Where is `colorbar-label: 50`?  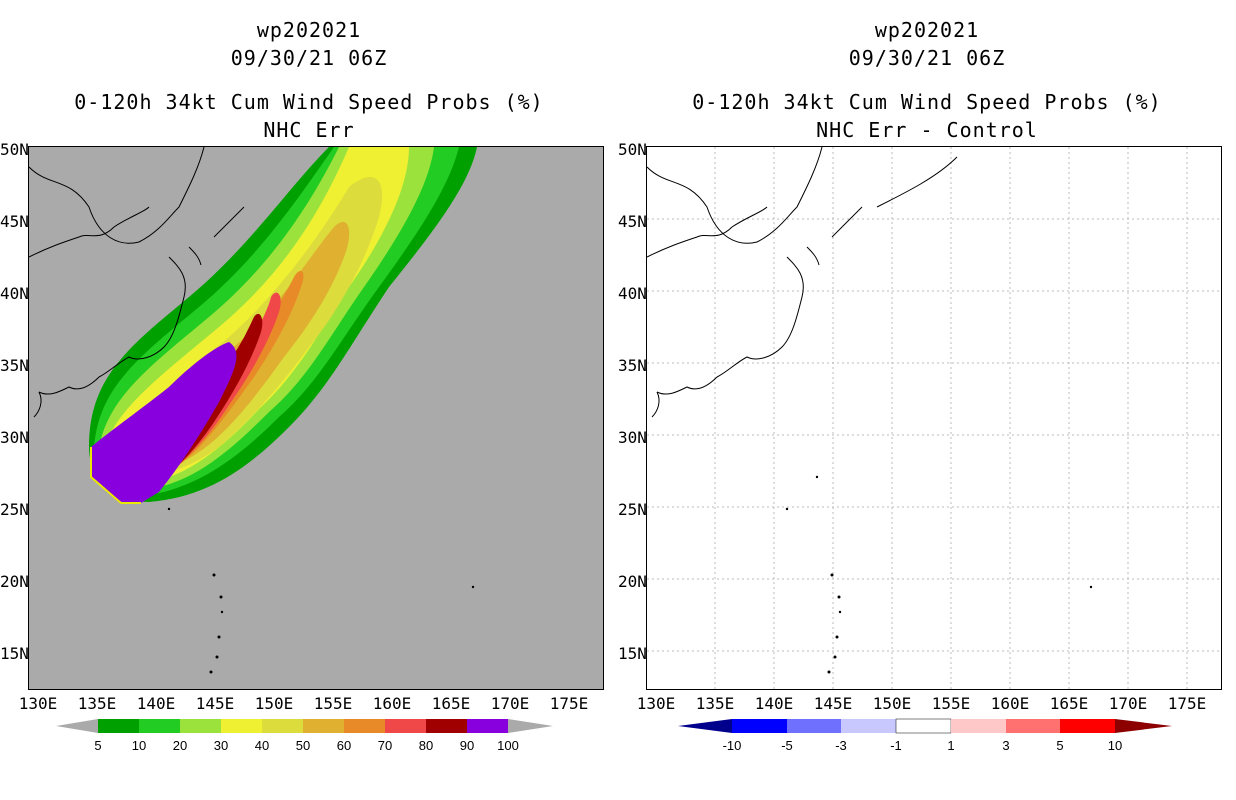
colorbar-label: 50 is located at coordinates (303, 745).